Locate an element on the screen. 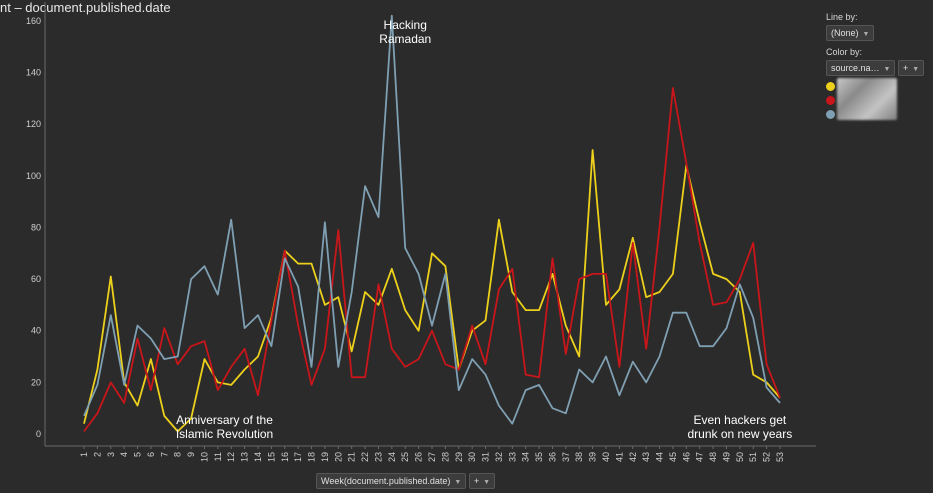 The width and height of the screenshot is (933, 493). y-tick-label: 60 is located at coordinates (36, 279).